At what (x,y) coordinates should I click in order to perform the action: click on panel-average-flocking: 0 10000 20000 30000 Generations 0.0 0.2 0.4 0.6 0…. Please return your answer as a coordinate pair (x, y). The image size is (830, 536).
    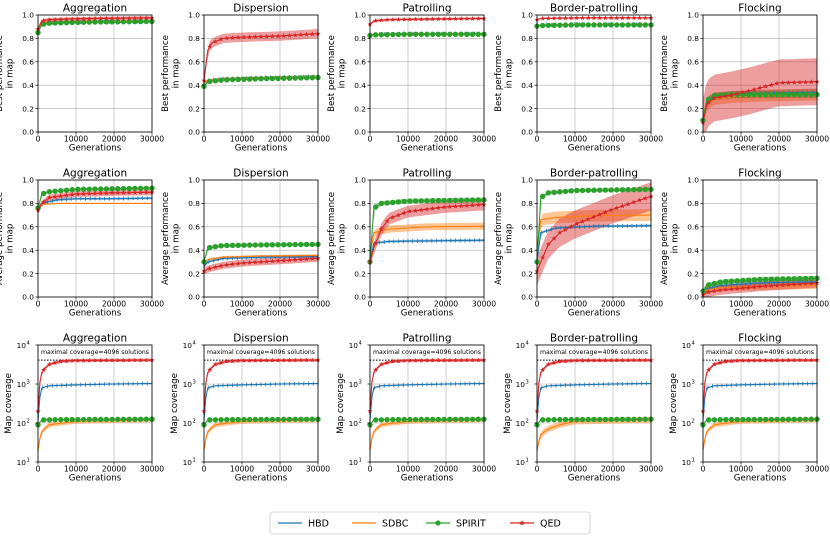
    Looking at the image, I should click on (744, 243).